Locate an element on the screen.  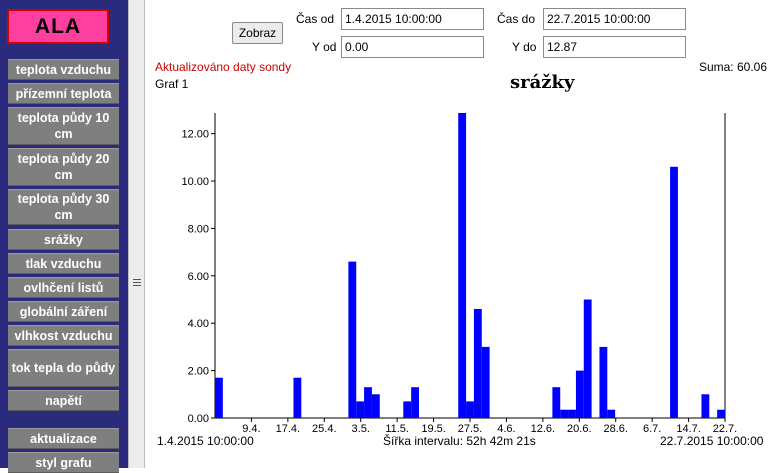
show-button: Zobraz is located at coordinates (257, 33).